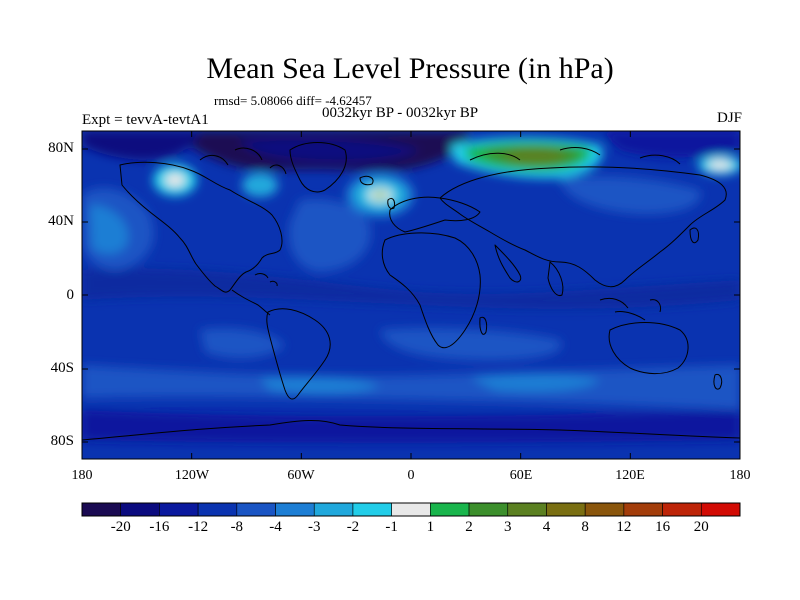 The width and height of the screenshot is (800, 600). What do you see at coordinates (729, 118) in the screenshot?
I see `season-label: DJF` at bounding box center [729, 118].